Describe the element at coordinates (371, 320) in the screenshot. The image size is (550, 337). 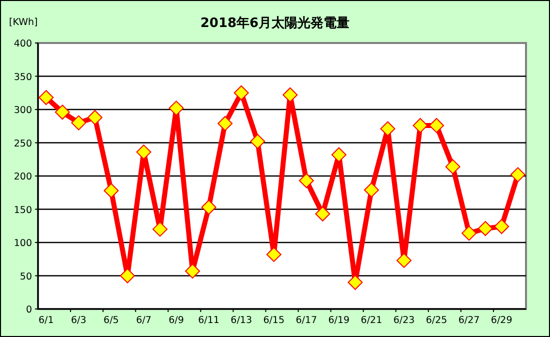
I see `x-tick-label: 6/21` at that location.